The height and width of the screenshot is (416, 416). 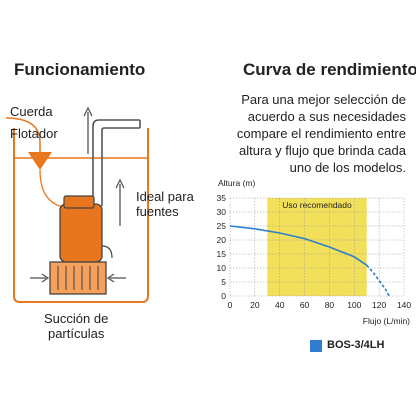 I want to click on x-tick-label: 80, so click(x=330, y=305).